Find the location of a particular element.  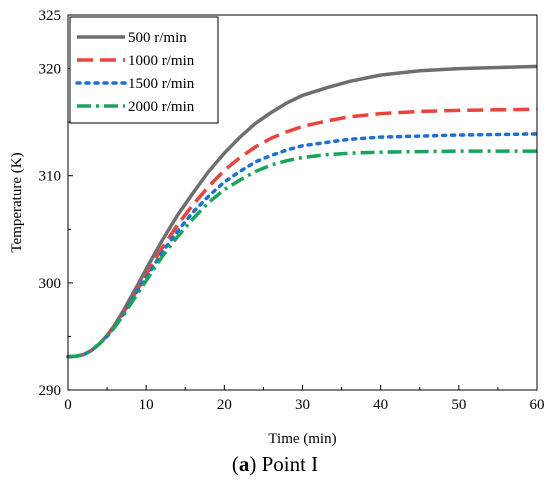

legend: 500 r/min 1000 r/min 1500 r/min 2000 r/min is located at coordinates (144, 70).